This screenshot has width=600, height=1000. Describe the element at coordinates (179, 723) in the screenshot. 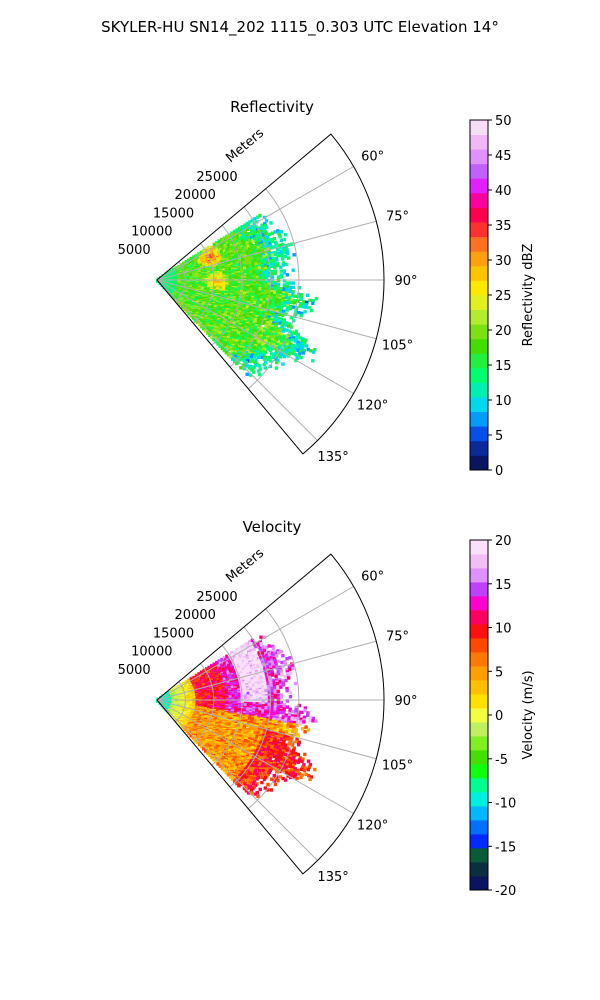

I see `velocity-cell` at that location.